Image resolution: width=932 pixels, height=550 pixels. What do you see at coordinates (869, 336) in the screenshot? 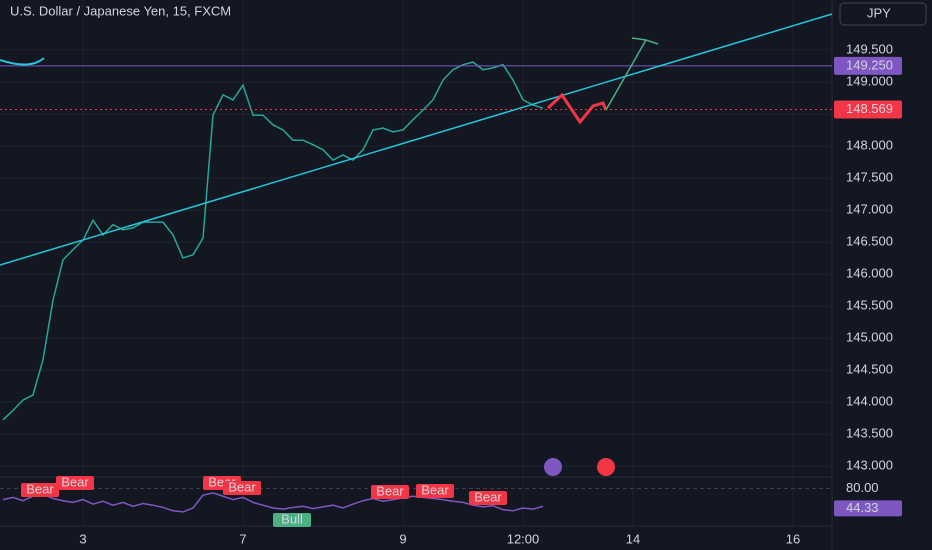
I see `y-tick-label: 145.000` at bounding box center [869, 336].